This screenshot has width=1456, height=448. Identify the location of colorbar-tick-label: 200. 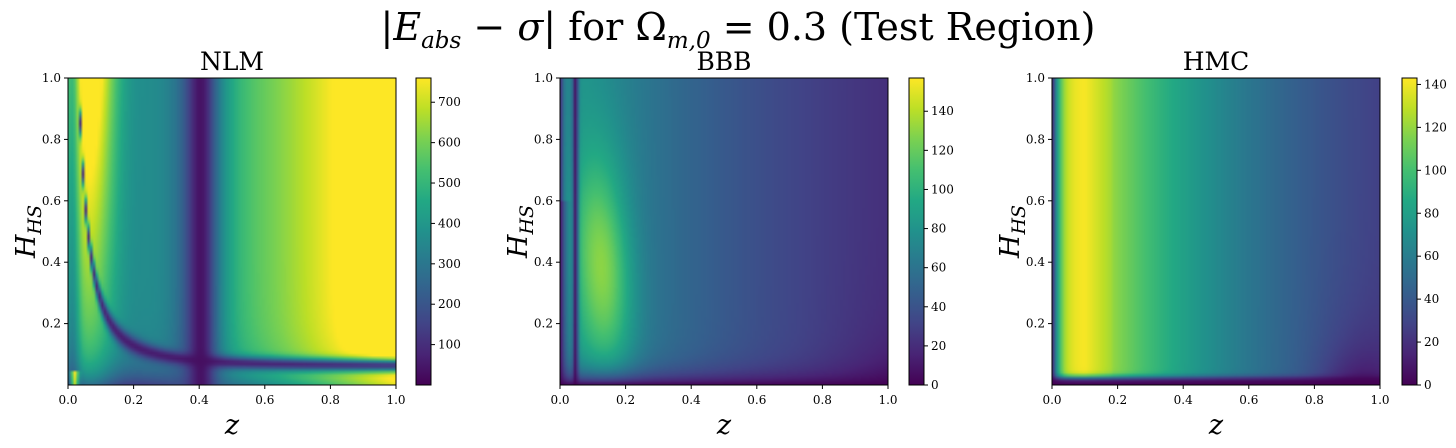
(449, 304).